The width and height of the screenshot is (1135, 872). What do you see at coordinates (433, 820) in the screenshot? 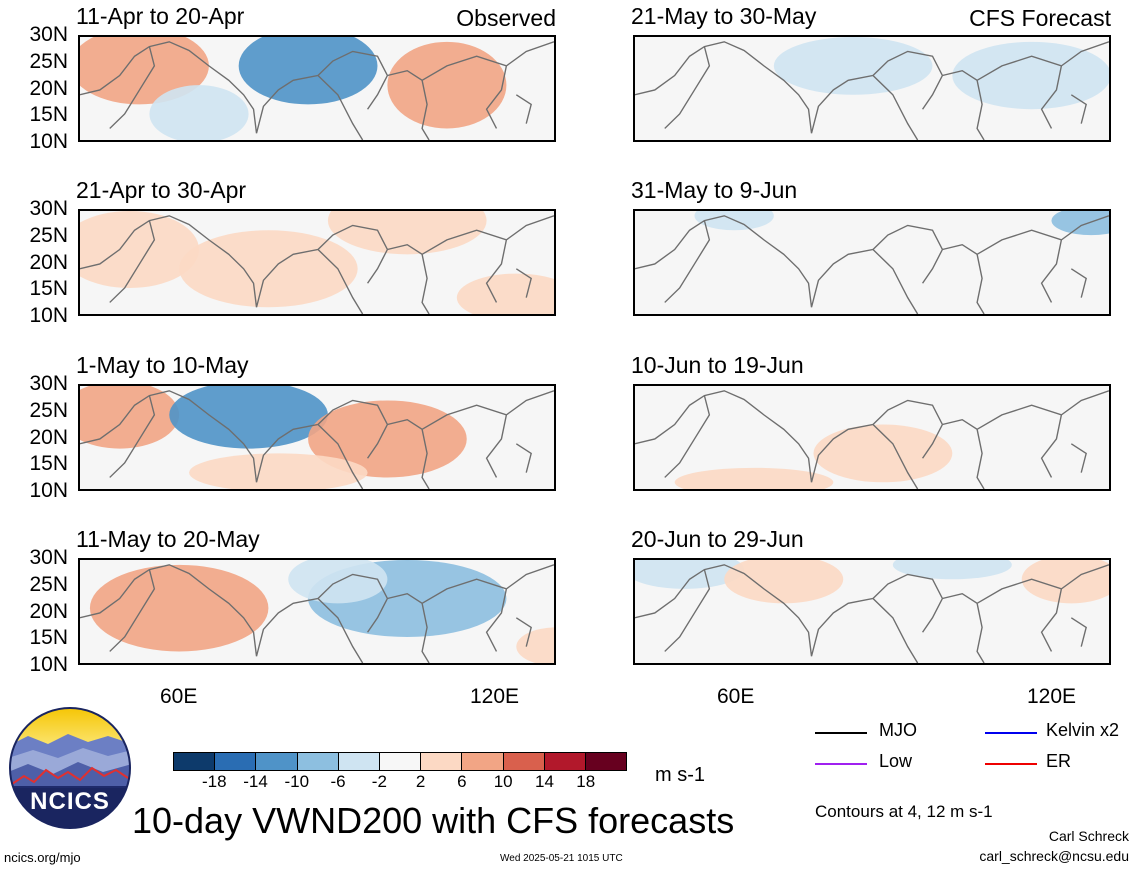
I see `main-title: 10-day VWND200 with CFS forecasts` at bounding box center [433, 820].